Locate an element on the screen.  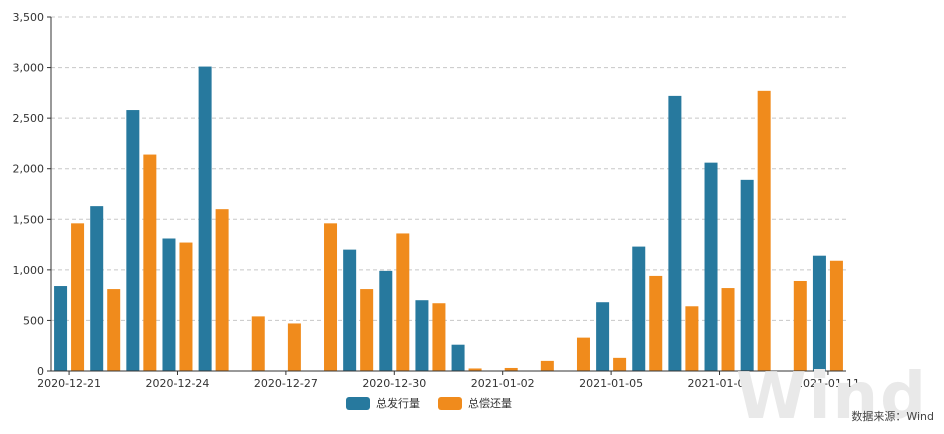
legend-swatch-issuance is located at coordinates (358, 403).